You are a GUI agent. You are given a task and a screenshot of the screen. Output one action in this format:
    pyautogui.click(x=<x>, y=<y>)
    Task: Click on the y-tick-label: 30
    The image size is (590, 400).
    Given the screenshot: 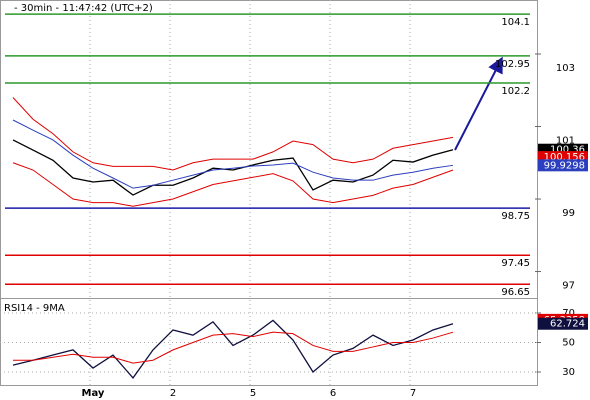 What is the action you would take?
    pyautogui.click(x=568, y=372)
    